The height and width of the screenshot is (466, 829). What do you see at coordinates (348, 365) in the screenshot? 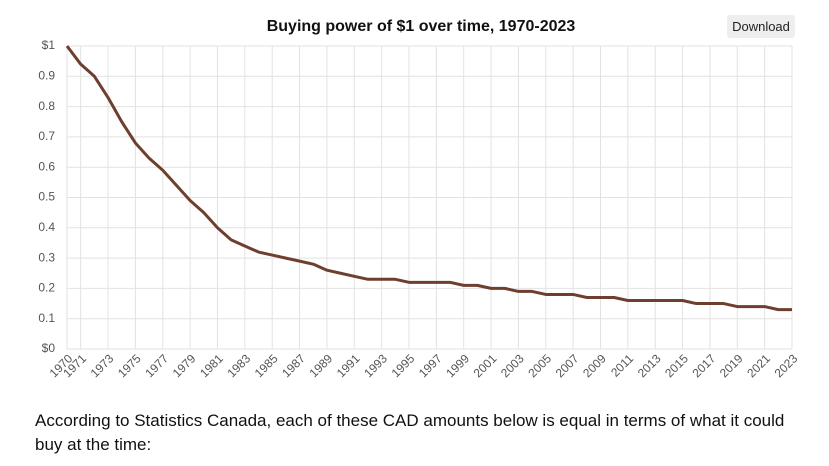
I see `x-tick-label: 1991` at bounding box center [348, 365].